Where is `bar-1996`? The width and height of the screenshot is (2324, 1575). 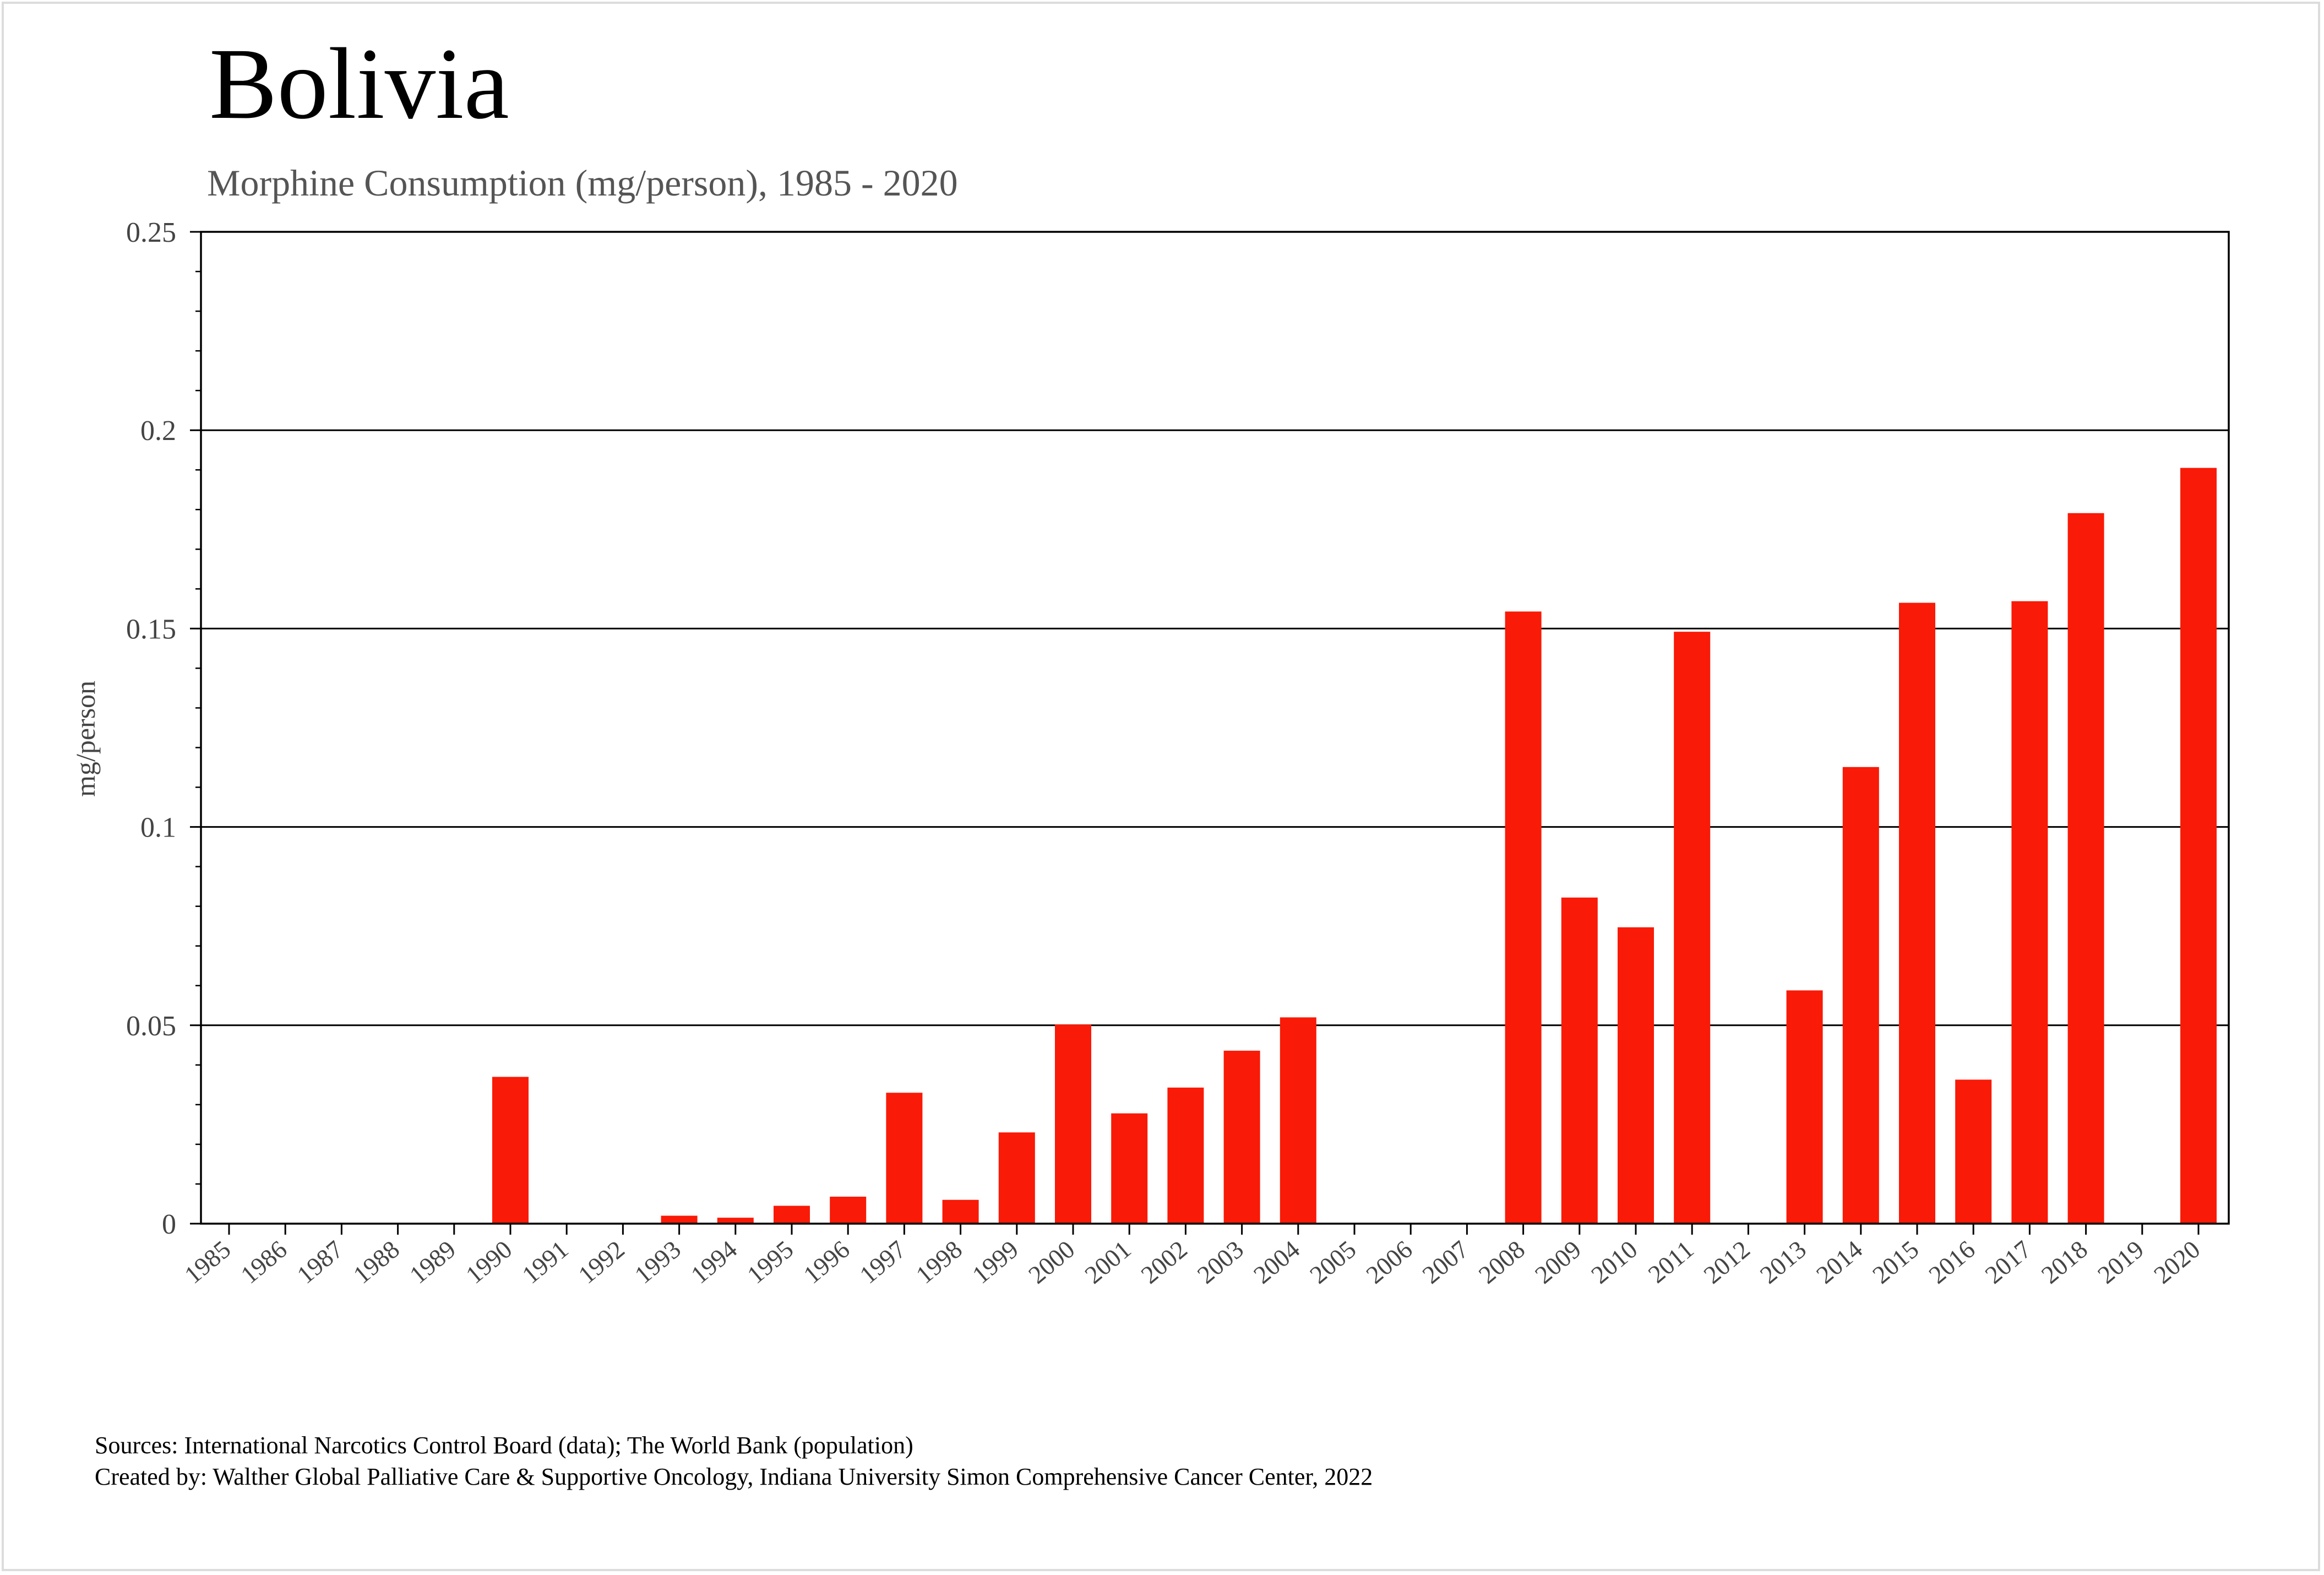 bar-1996 is located at coordinates (849, 1211).